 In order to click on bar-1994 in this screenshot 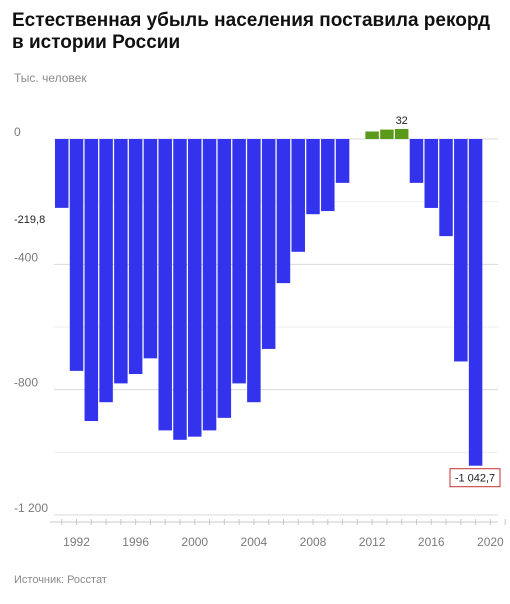, I will do `click(106, 271)`.